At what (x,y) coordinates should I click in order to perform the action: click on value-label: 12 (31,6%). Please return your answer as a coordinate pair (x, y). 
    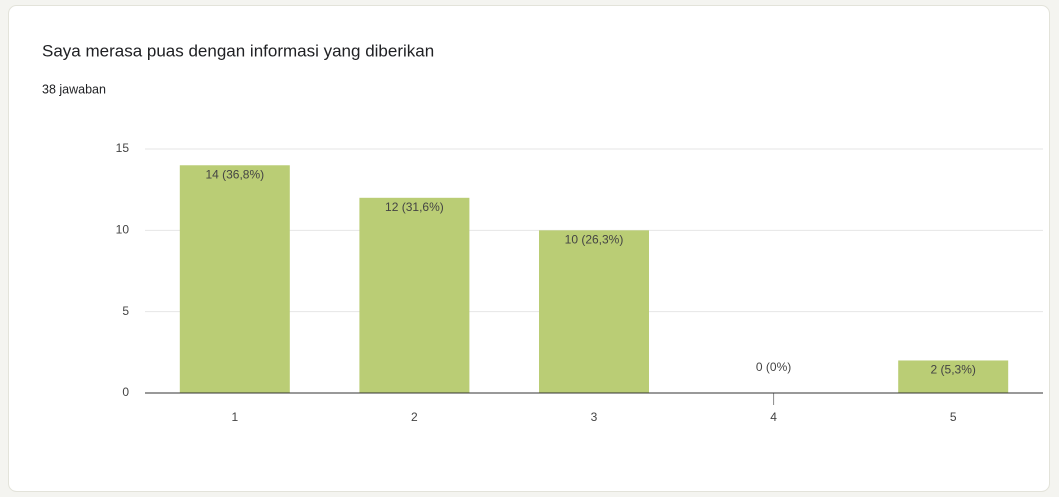
    Looking at the image, I should click on (414, 207).